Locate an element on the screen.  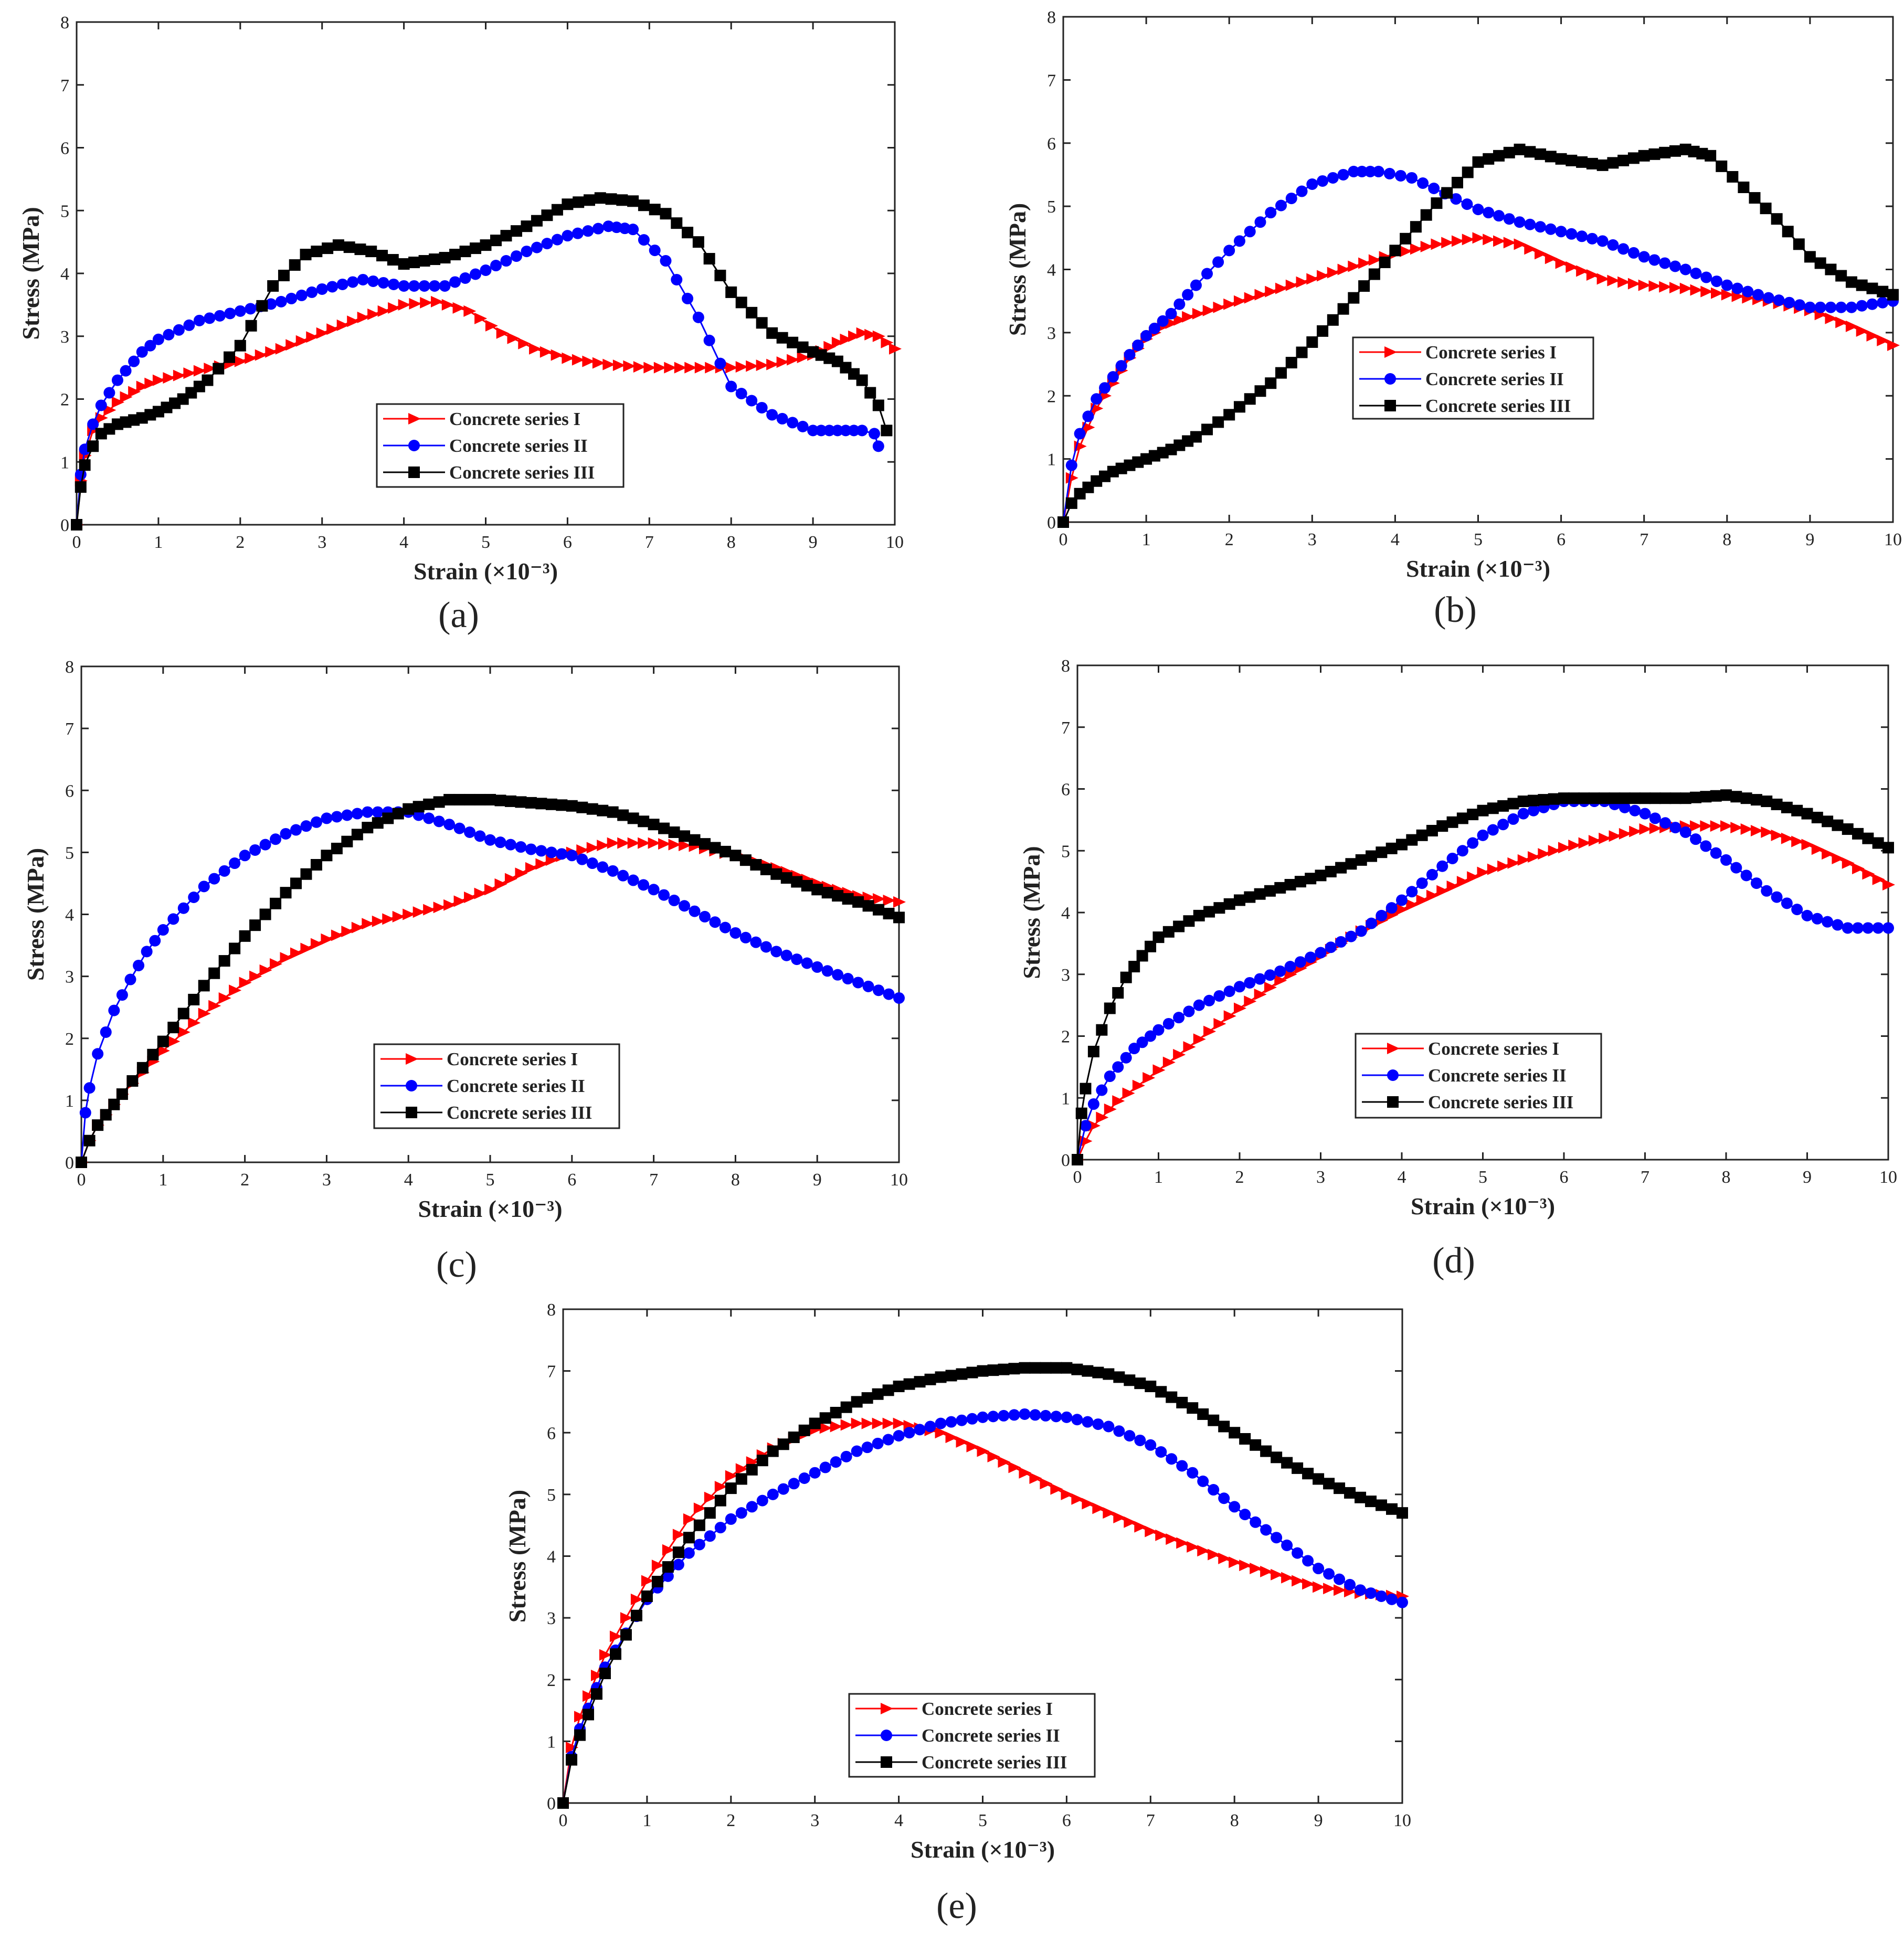
x-tick-label: 4 is located at coordinates (898, 1820).